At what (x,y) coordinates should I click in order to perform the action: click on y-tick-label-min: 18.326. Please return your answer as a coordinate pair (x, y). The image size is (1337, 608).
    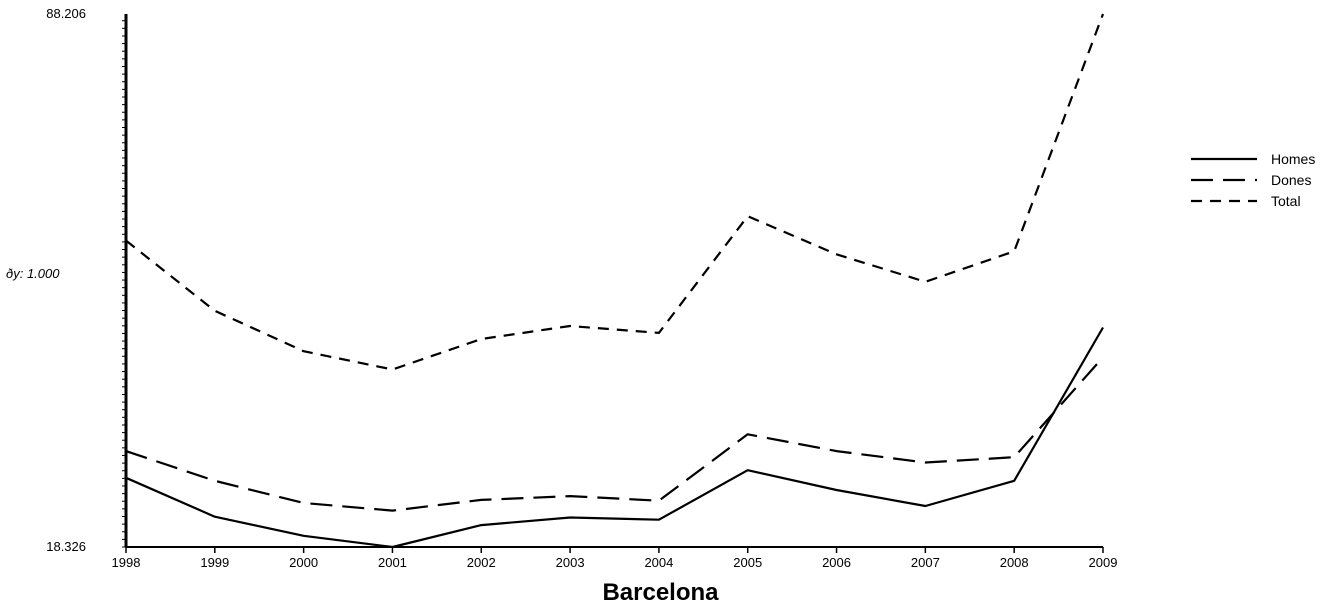
    Looking at the image, I should click on (66, 546).